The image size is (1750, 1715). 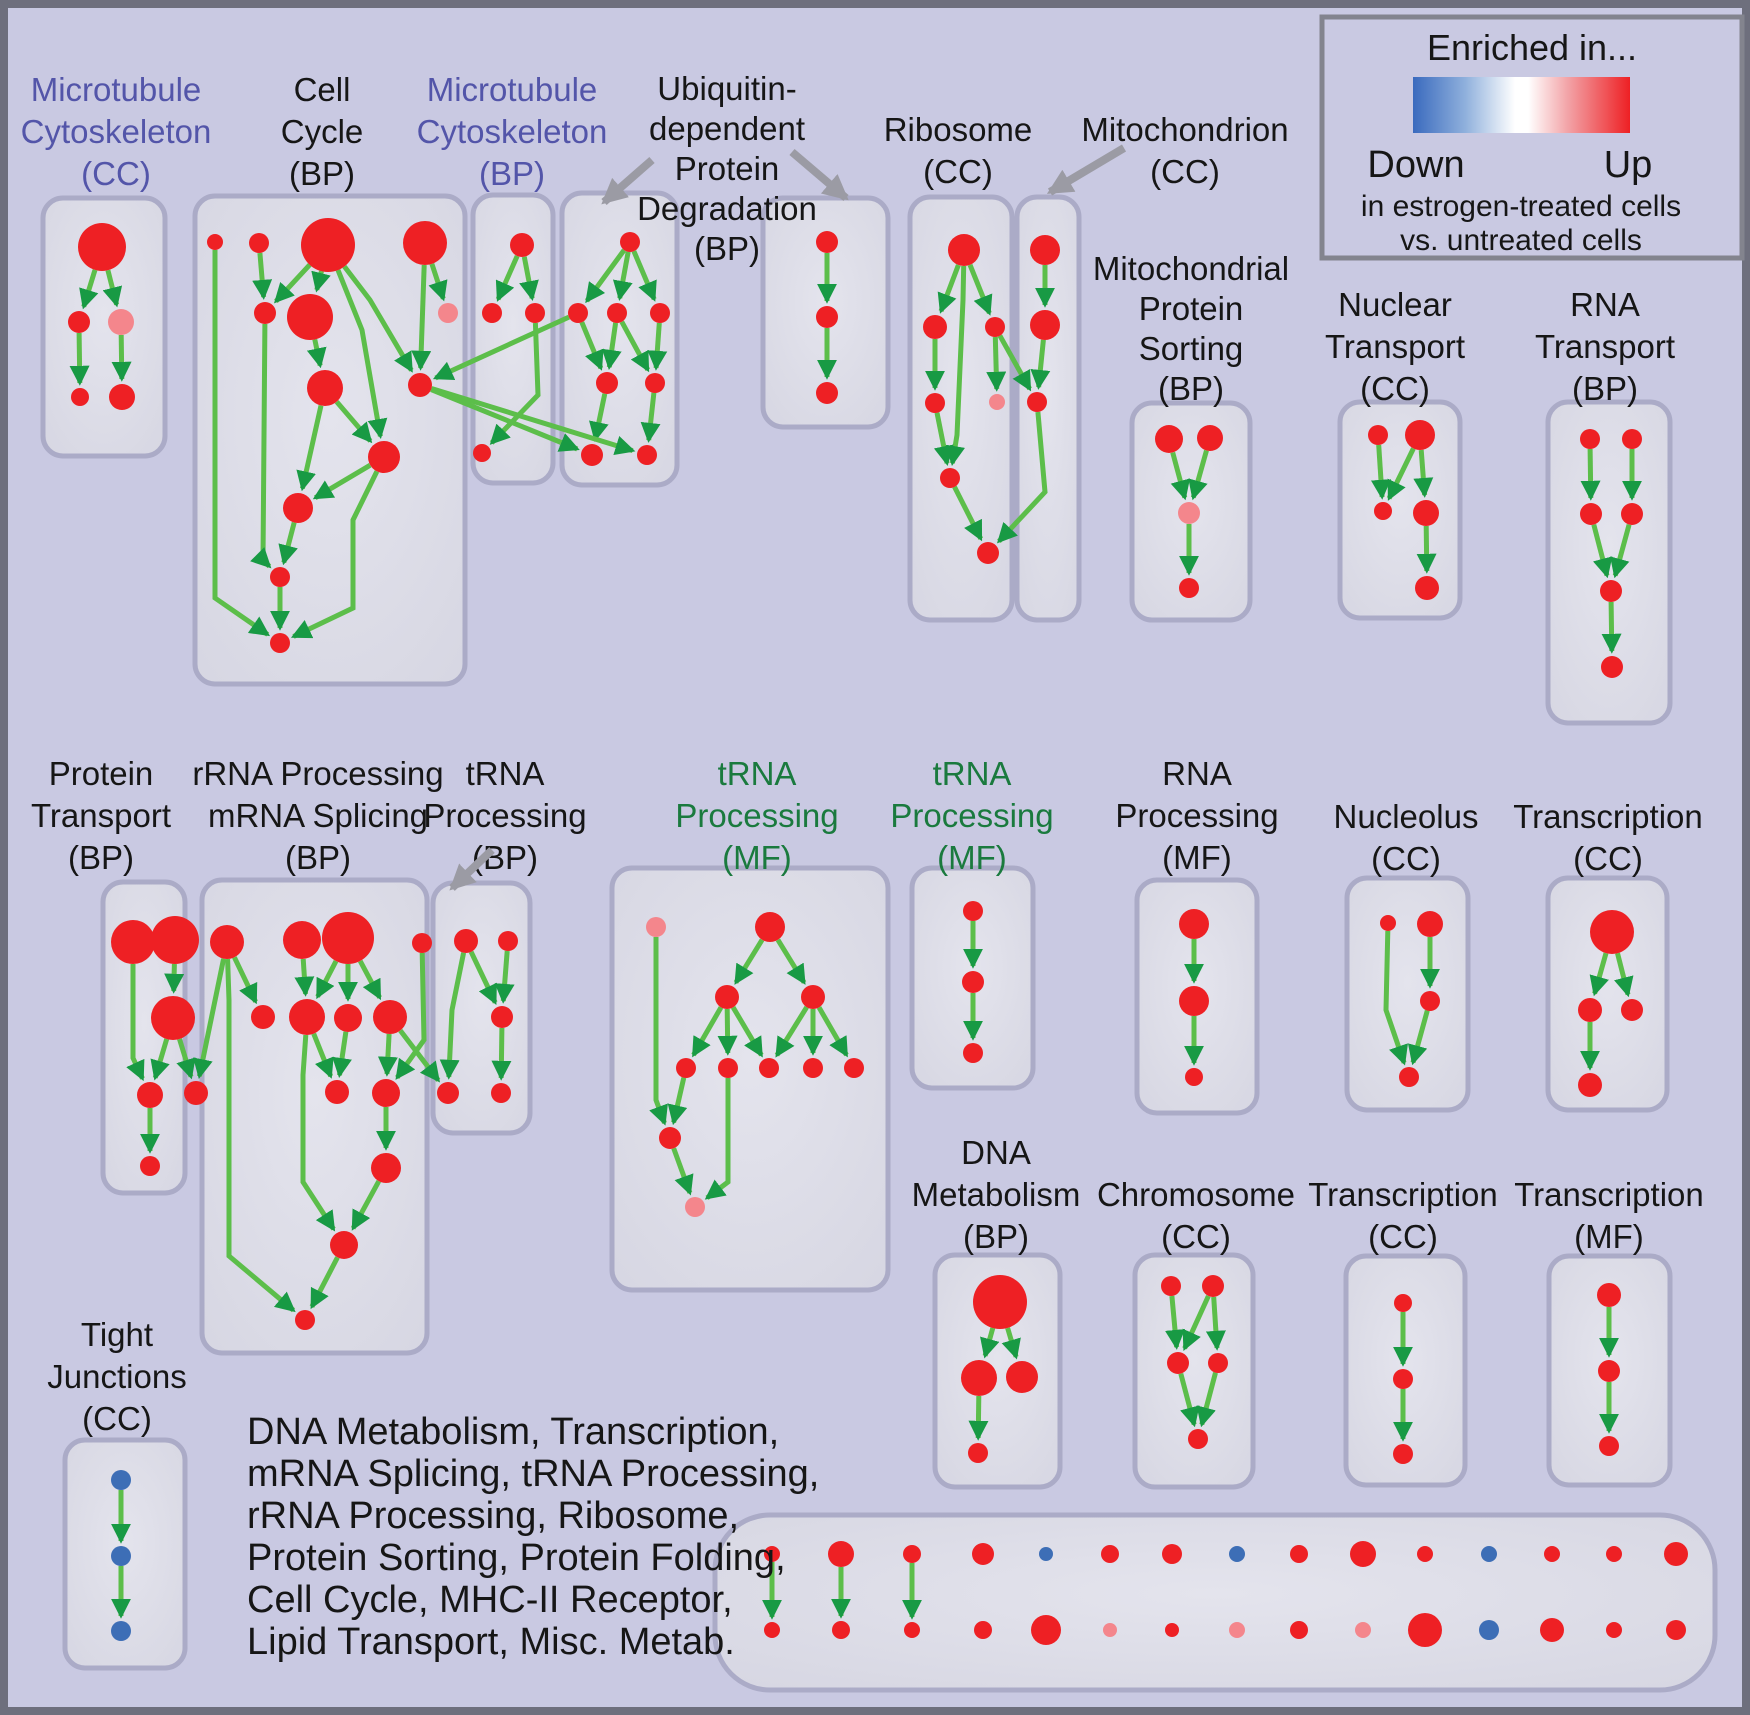 I want to click on misc-clusters-box, so click(x=1215, y=1602).